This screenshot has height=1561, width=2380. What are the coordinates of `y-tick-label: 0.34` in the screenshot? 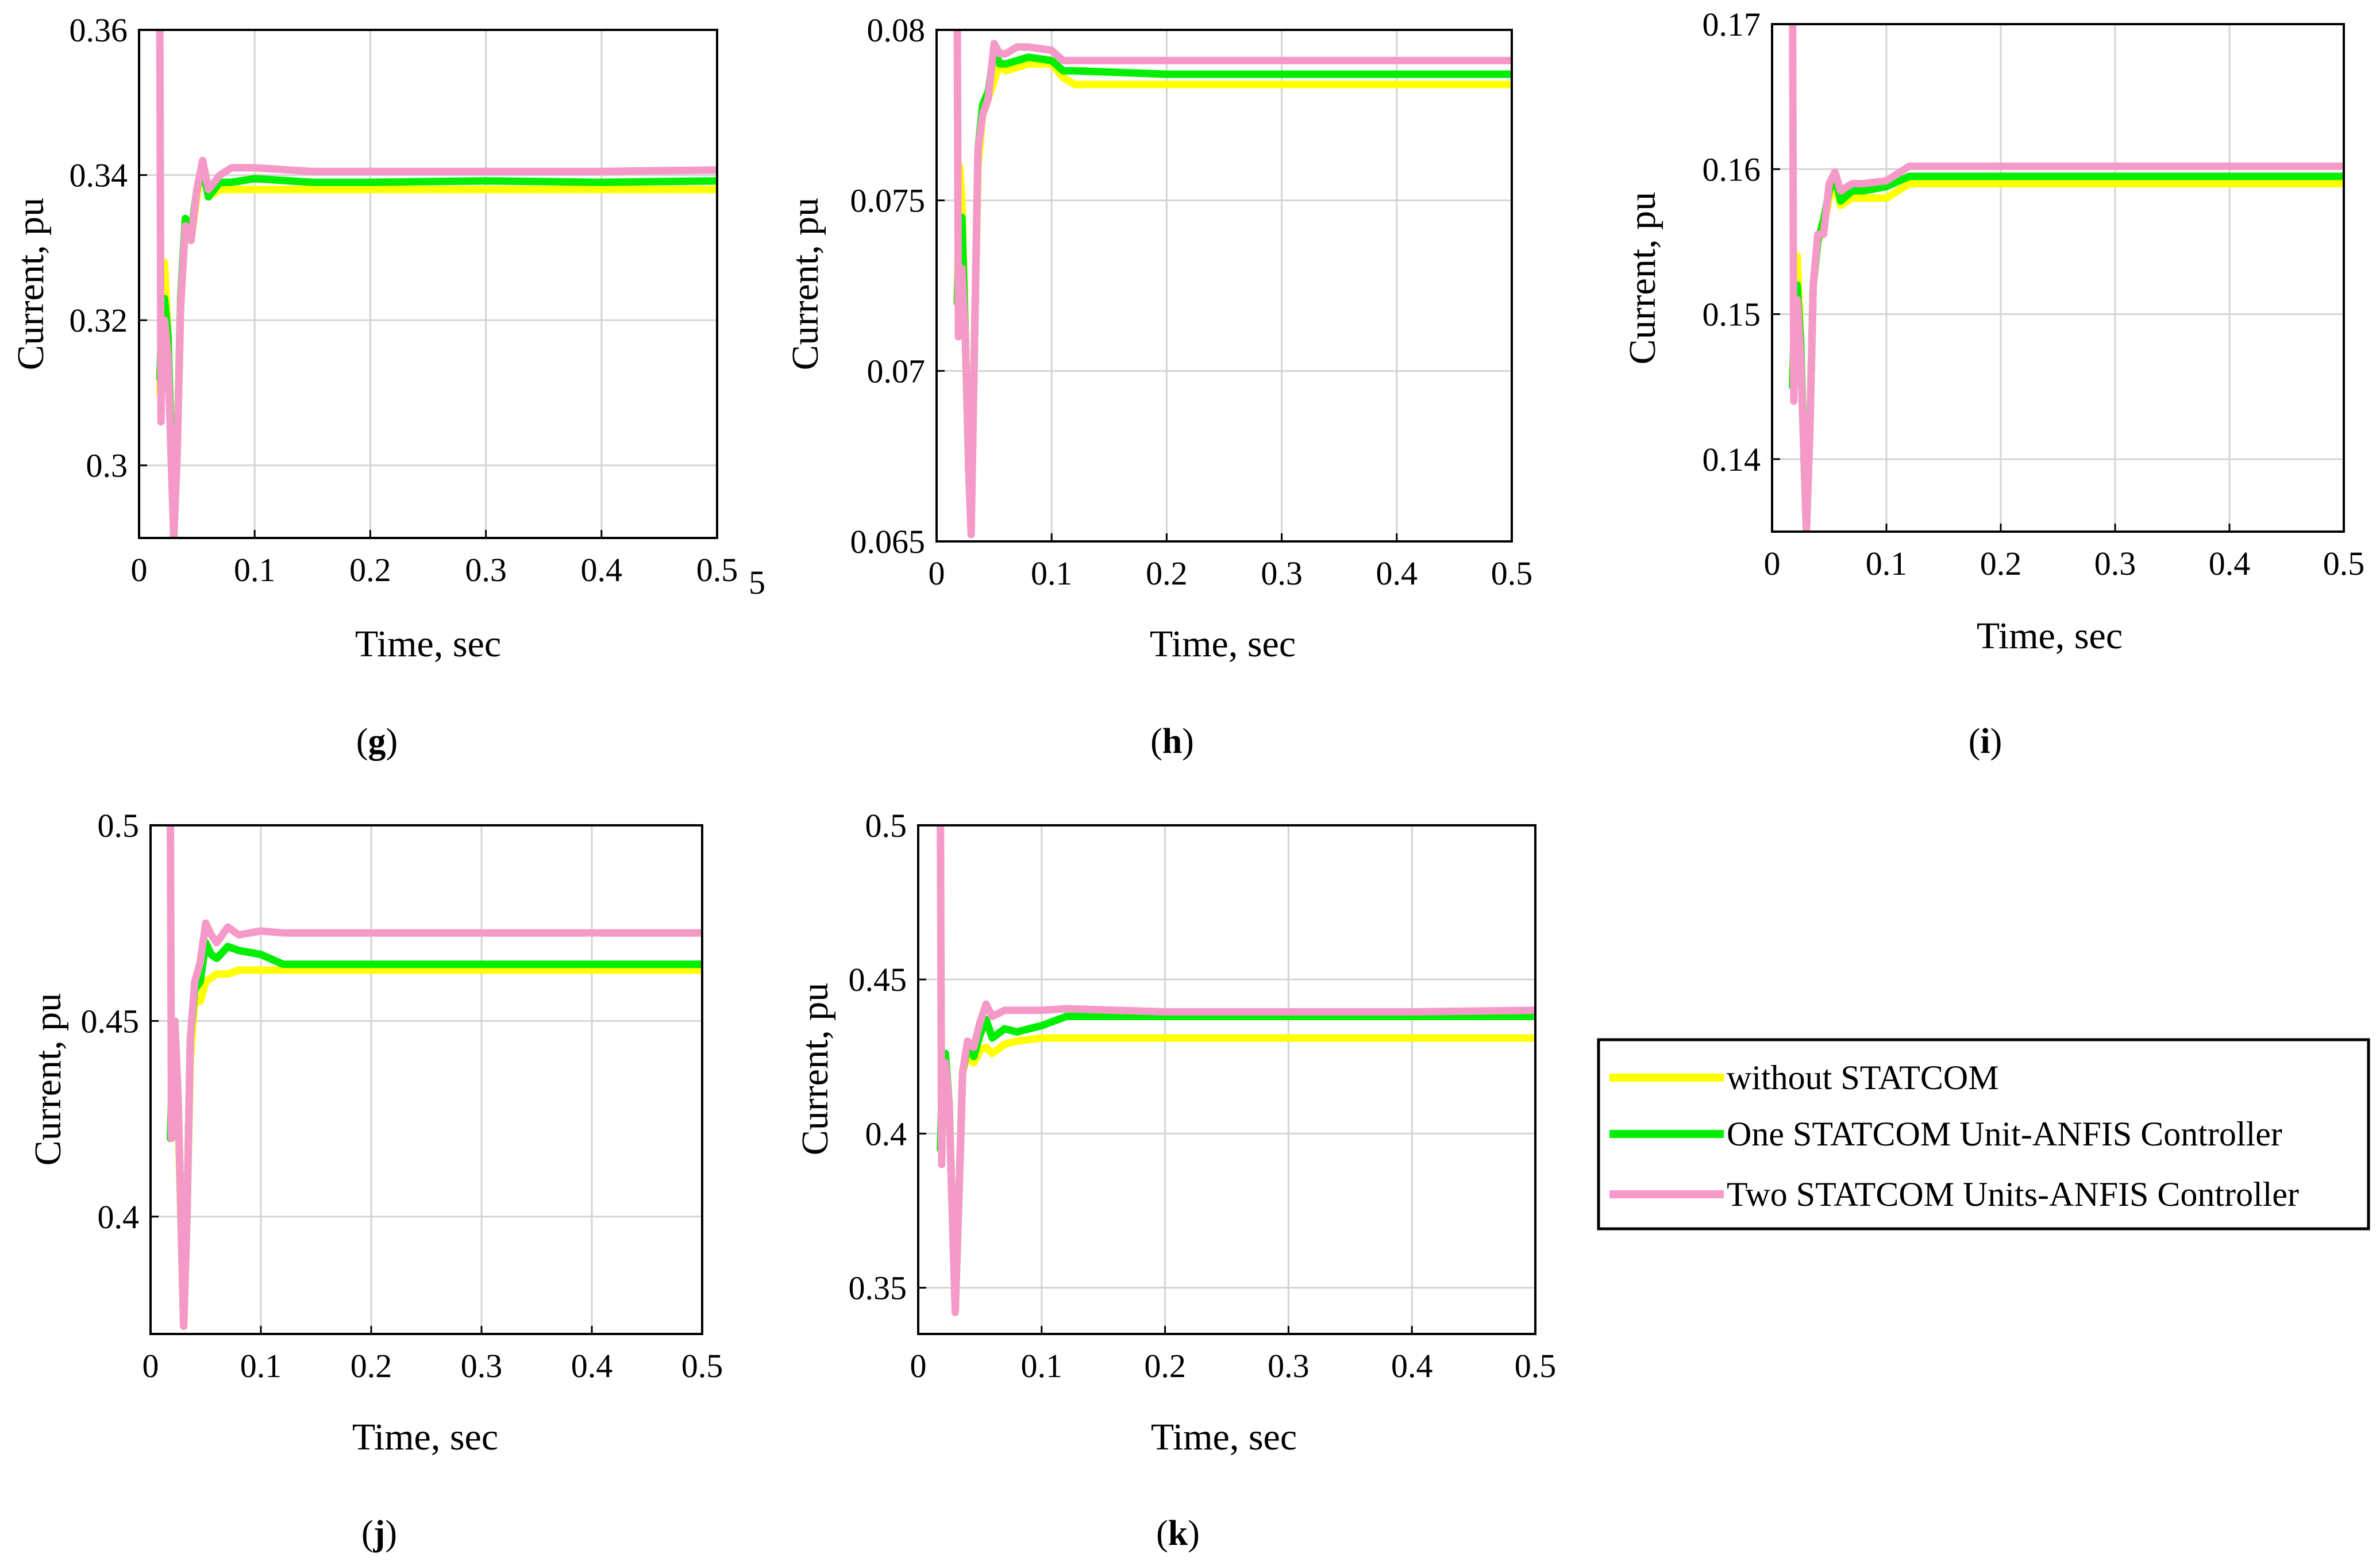 It's located at (99, 175).